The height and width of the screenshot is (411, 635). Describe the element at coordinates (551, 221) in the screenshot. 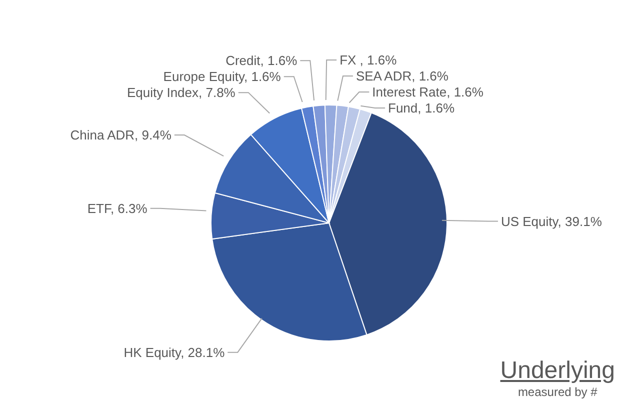

I see `slice-label: US Equity, 39.1%` at that location.